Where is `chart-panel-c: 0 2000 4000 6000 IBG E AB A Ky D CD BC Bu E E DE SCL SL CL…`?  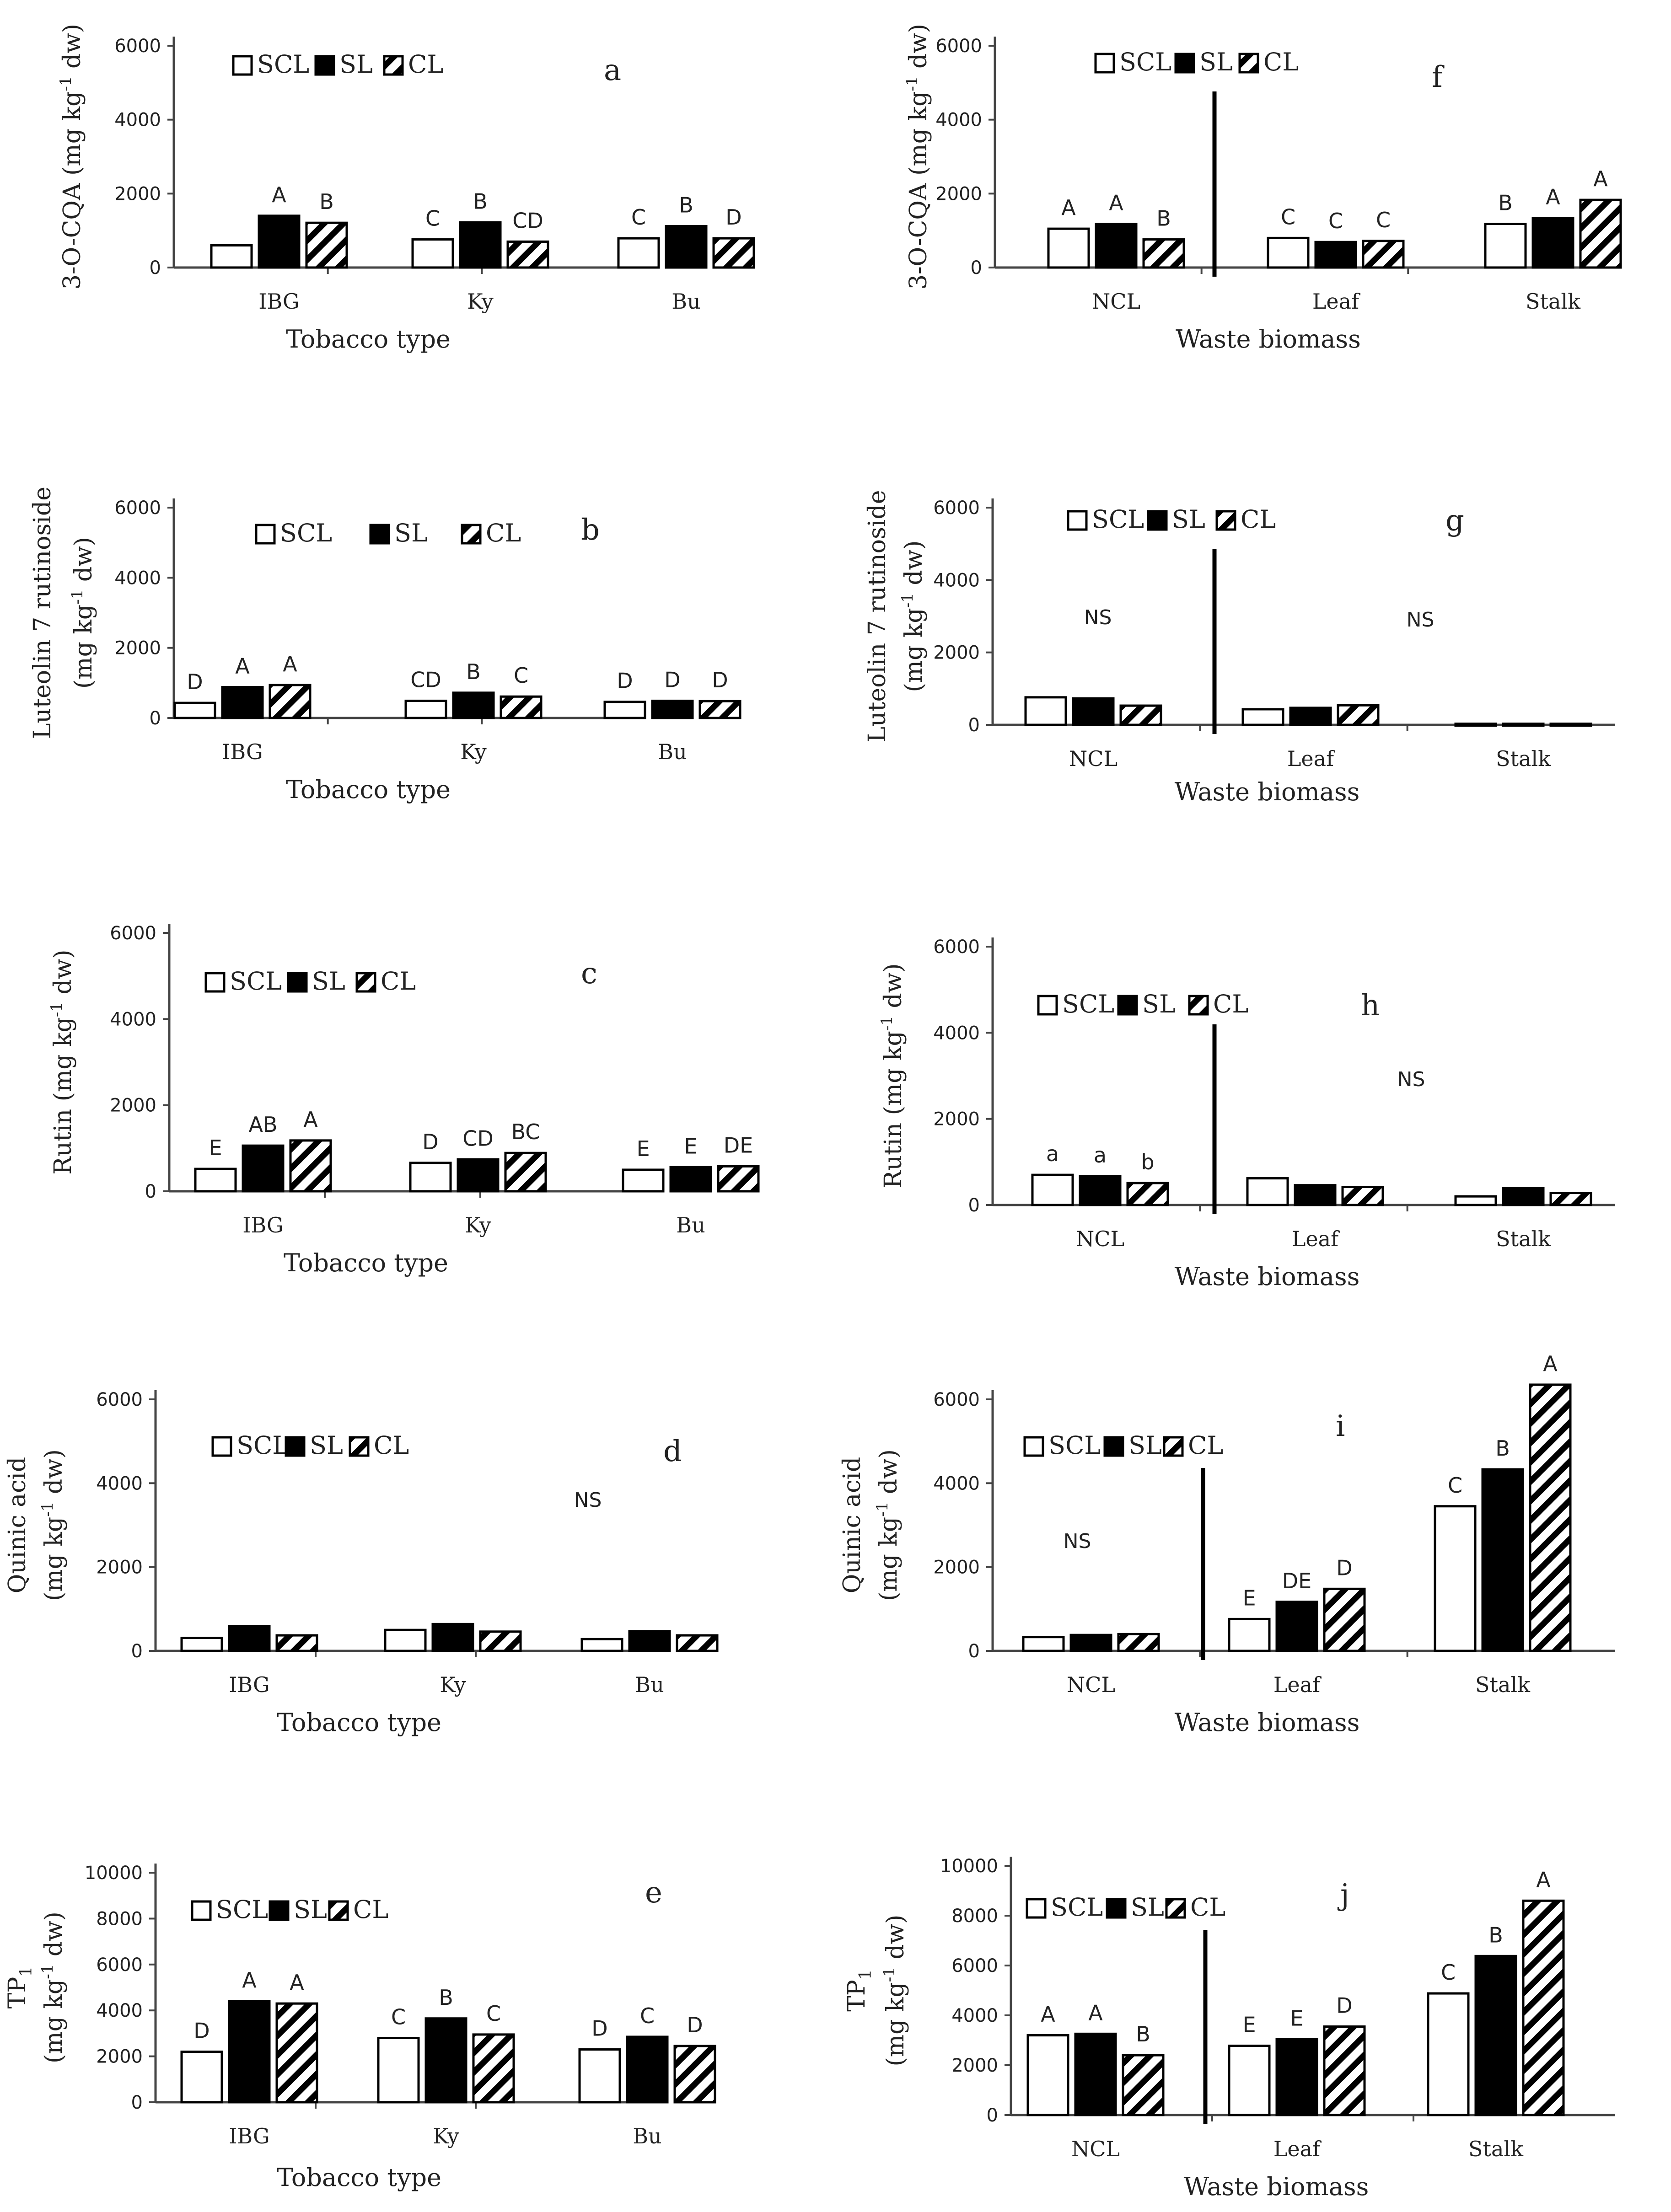 chart-panel-c: 0 2000 4000 6000 IBG E AB A Ky D CD BC Bu E E DE SCL SL CL… is located at coordinates (404, 1100).